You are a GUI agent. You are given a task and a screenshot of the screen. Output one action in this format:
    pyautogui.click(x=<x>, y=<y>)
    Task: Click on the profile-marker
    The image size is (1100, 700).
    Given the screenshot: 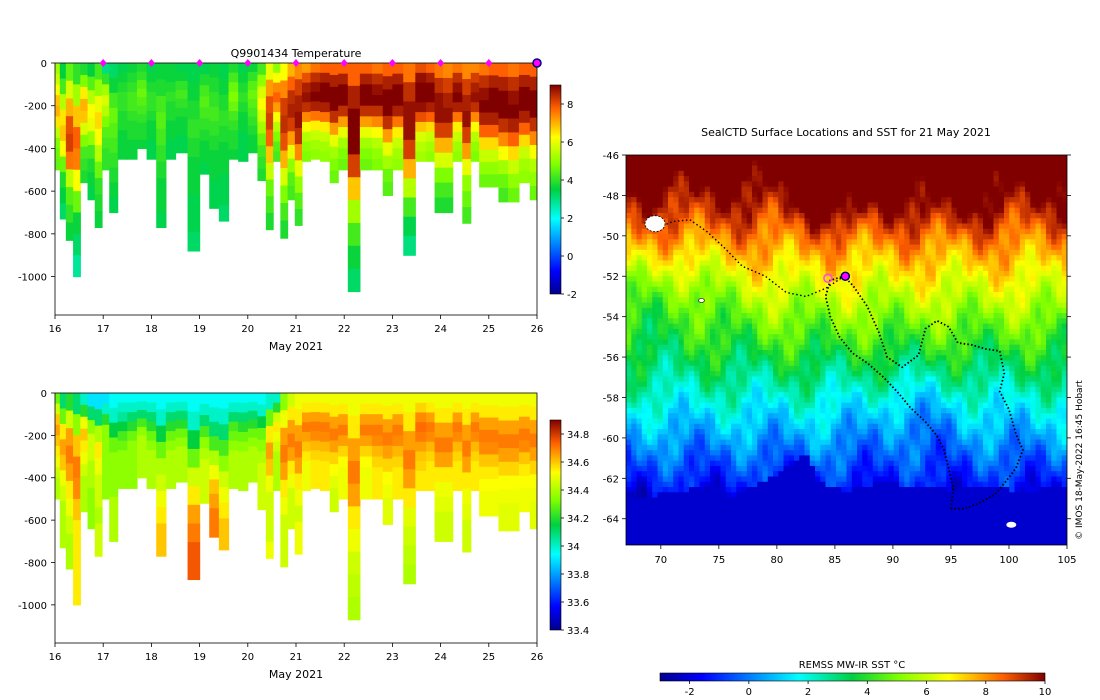 What is the action you would take?
    pyautogui.click(x=200, y=63)
    